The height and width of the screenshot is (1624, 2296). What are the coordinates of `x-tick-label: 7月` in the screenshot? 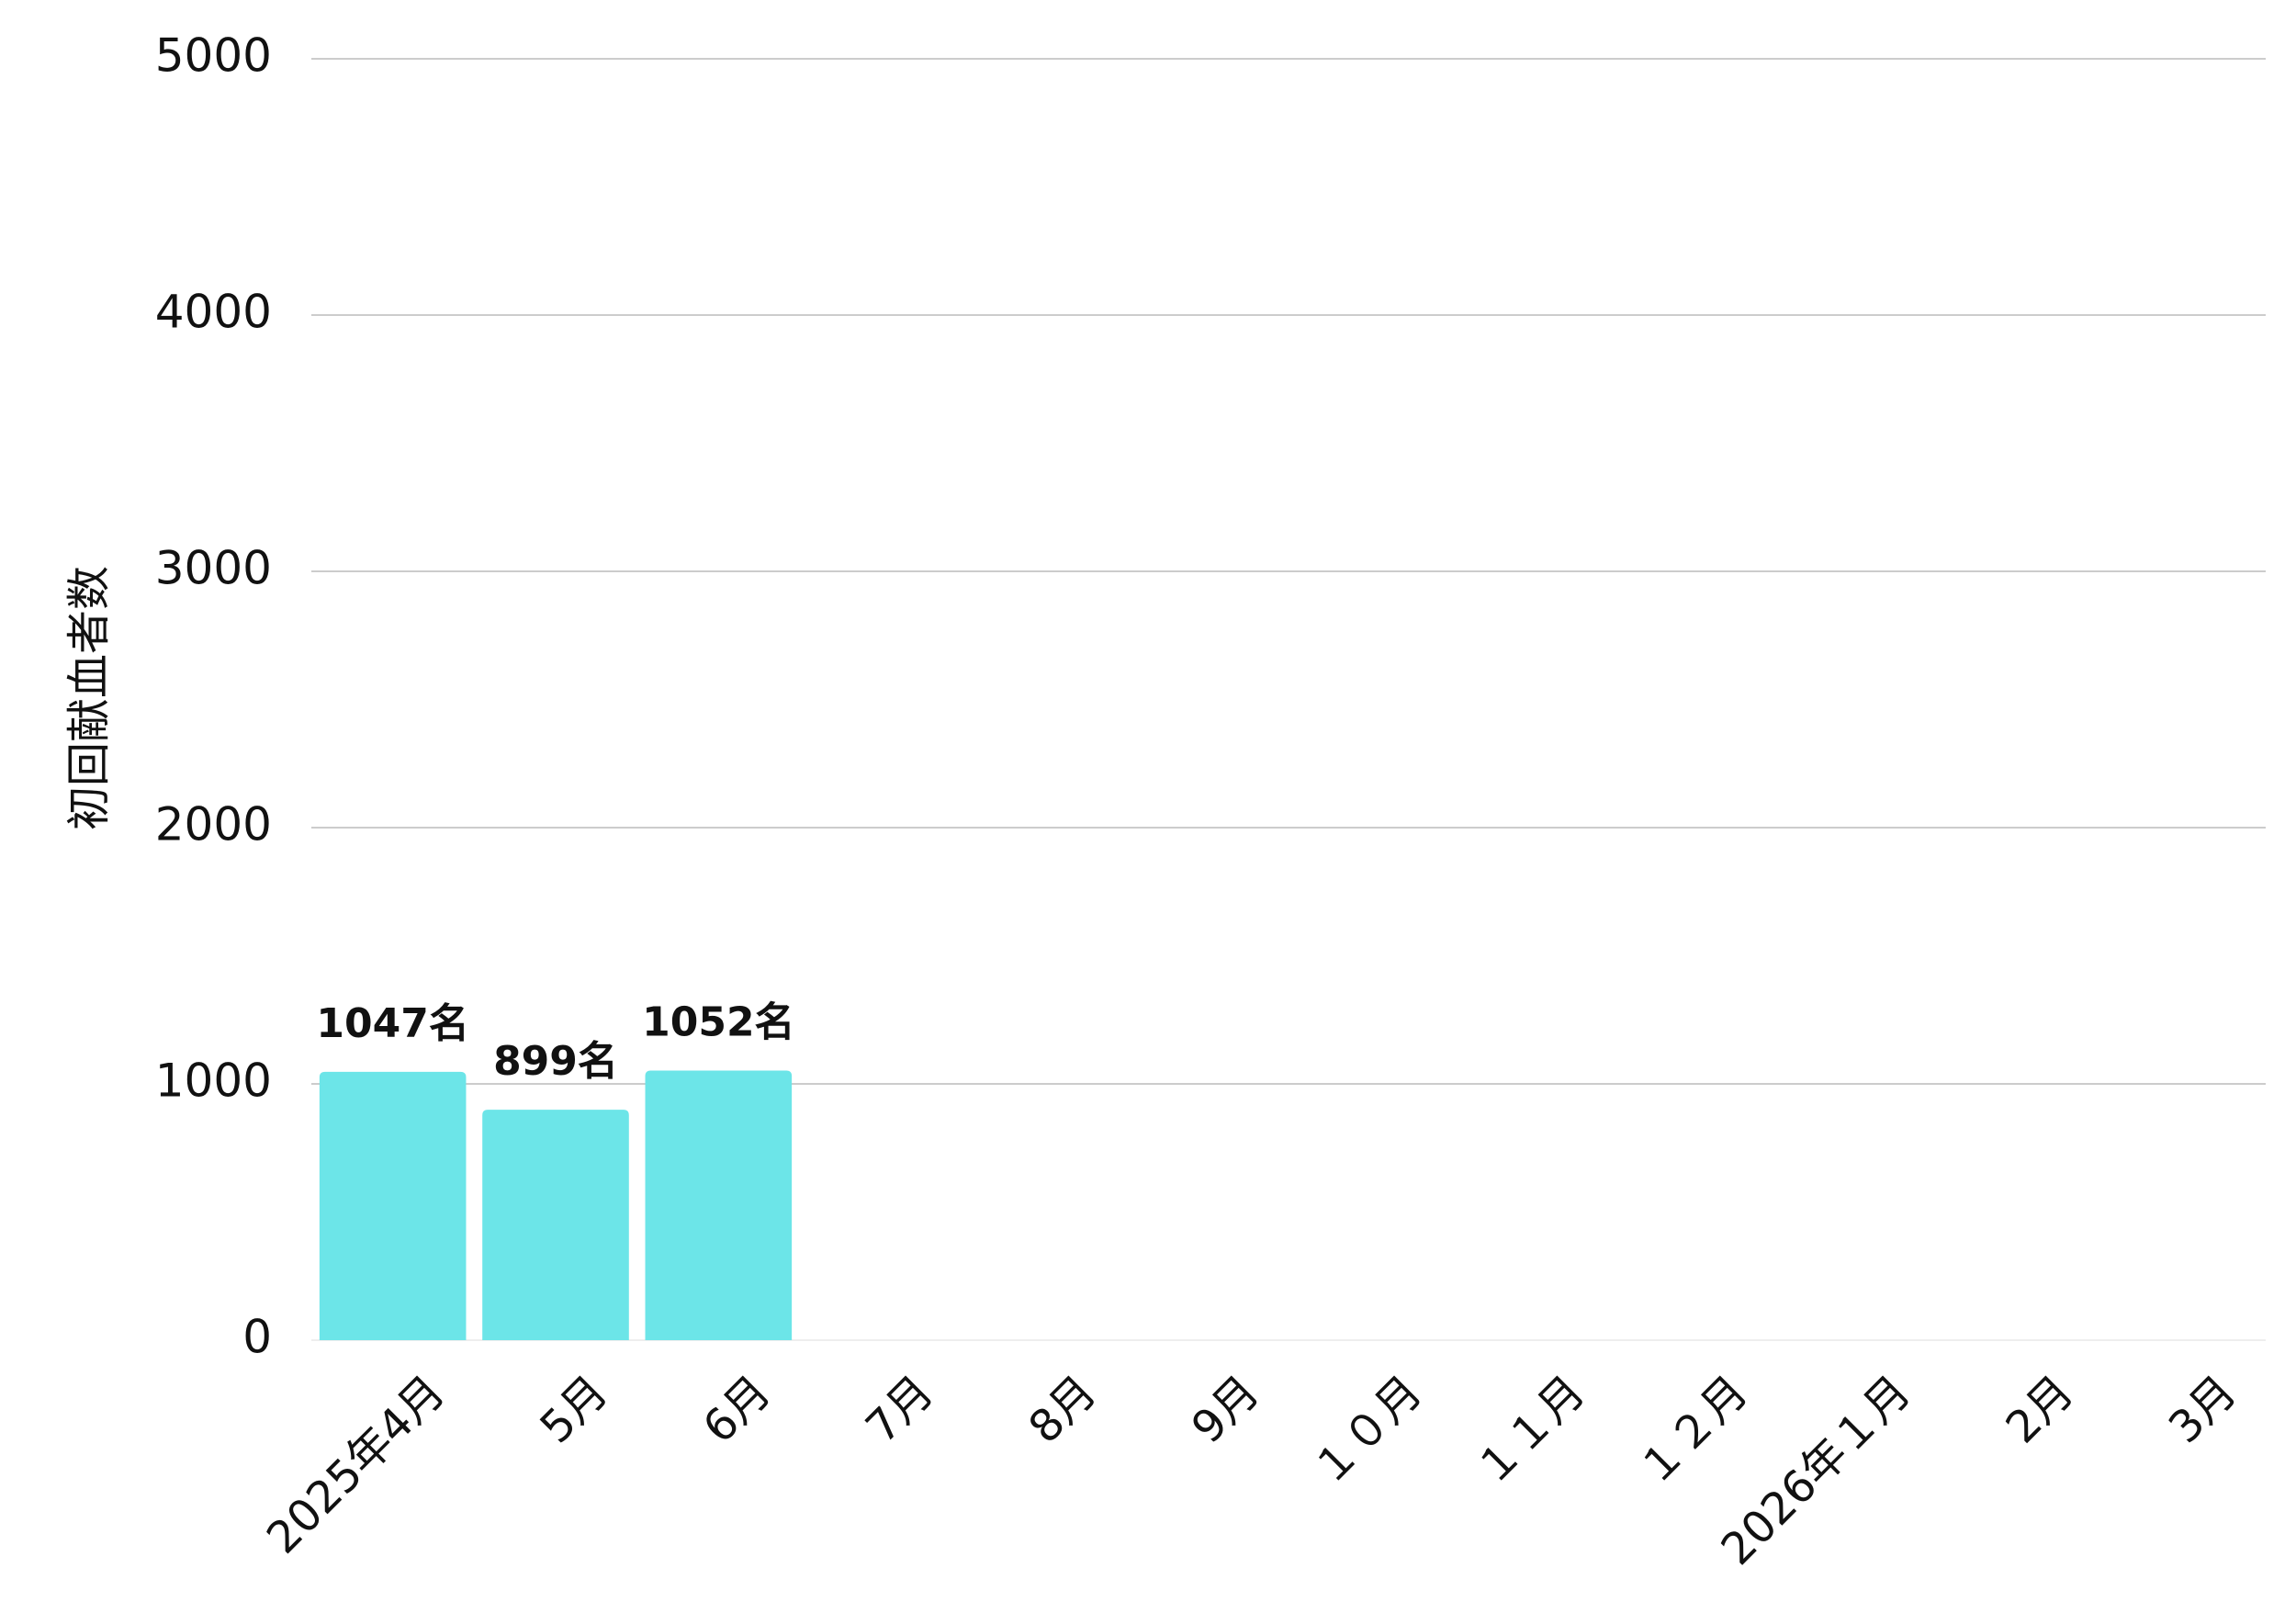 It's located at (900, 1409).